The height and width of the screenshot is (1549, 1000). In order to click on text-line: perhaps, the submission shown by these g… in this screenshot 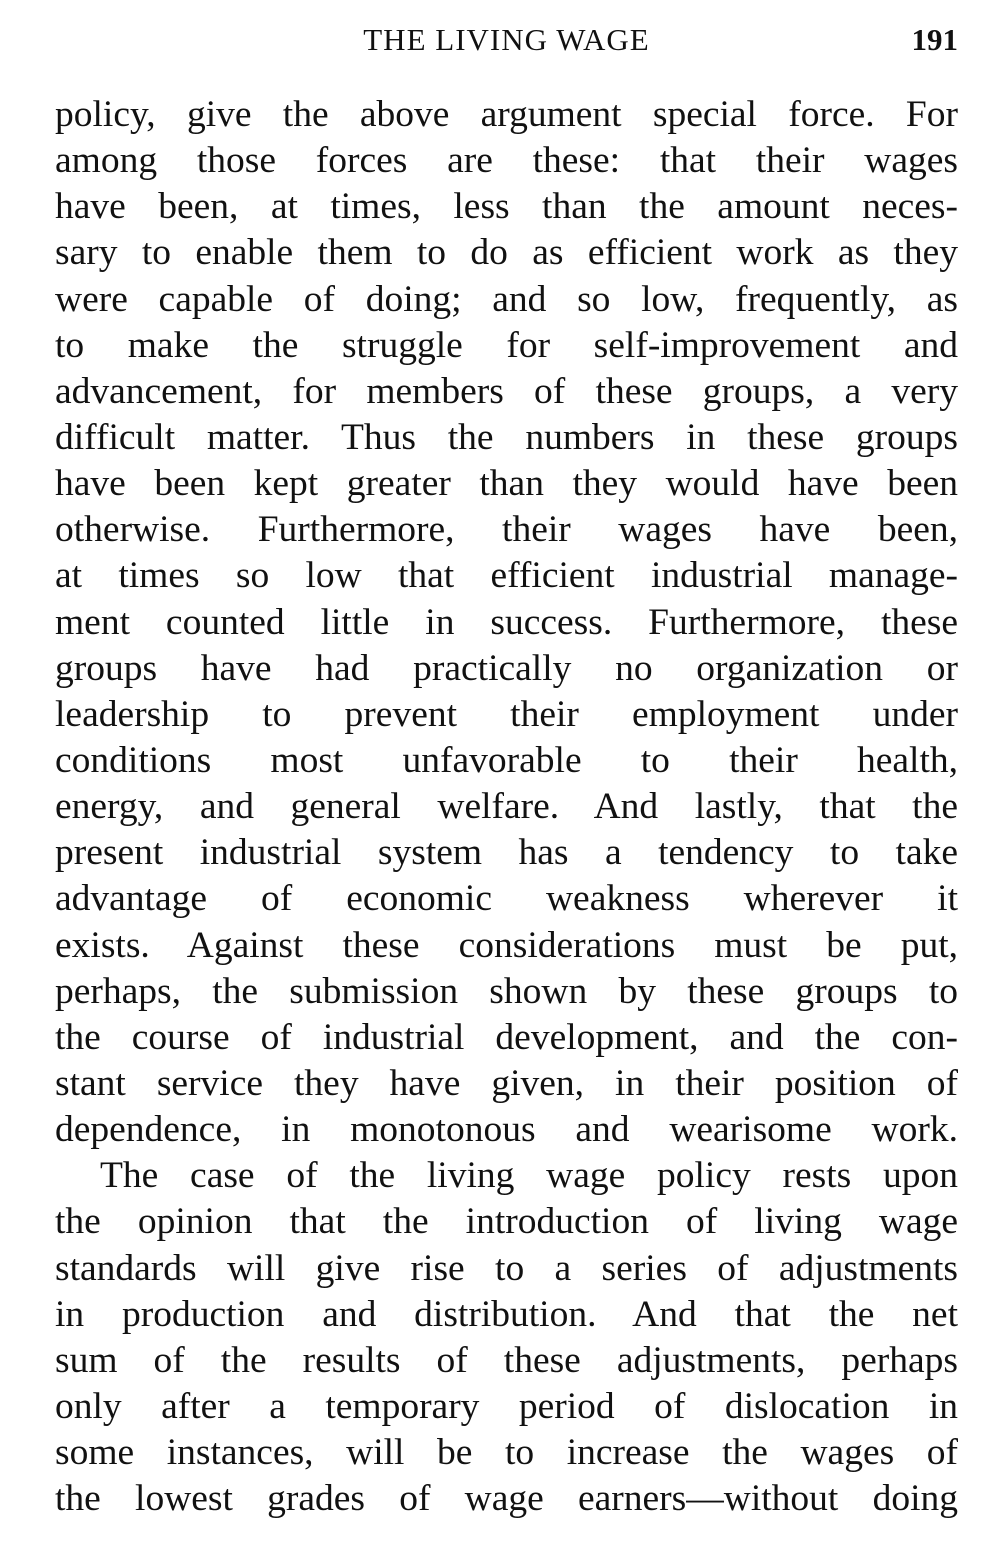, I will do `click(506, 991)`.